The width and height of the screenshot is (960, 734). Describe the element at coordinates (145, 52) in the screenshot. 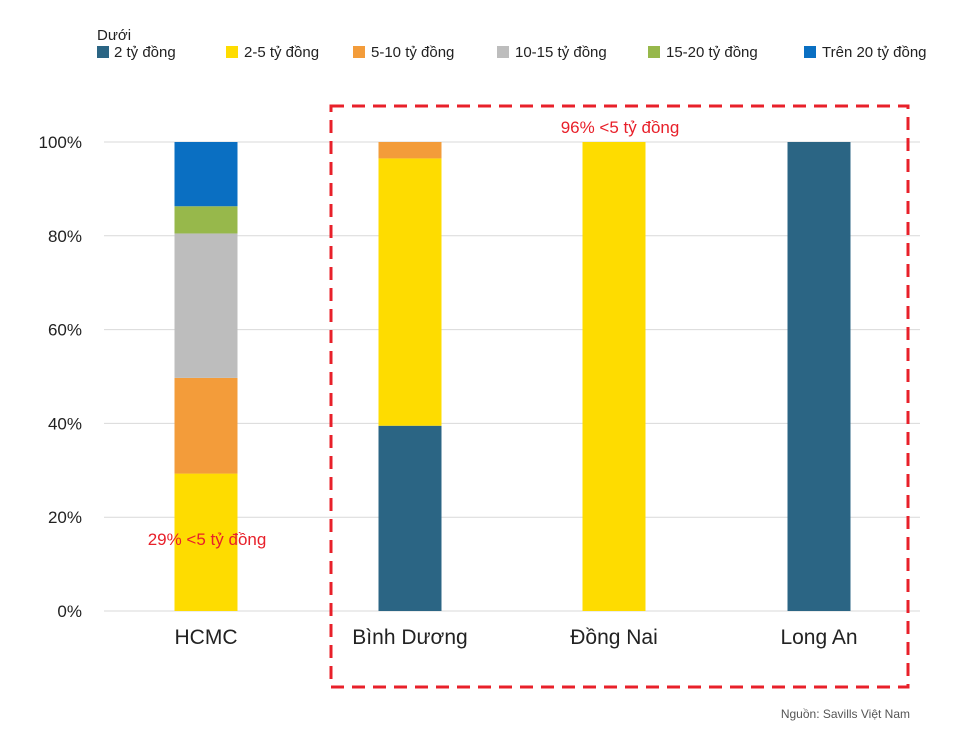

I see `legend-label: 2 tỷ đồng` at that location.